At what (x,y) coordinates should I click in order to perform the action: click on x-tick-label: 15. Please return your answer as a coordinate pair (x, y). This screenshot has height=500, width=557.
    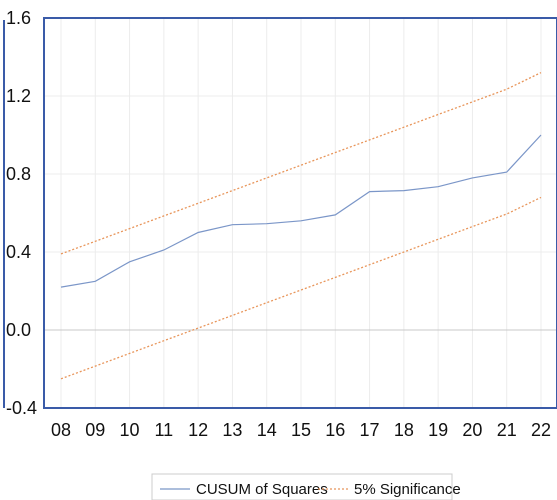
    Looking at the image, I should click on (301, 430).